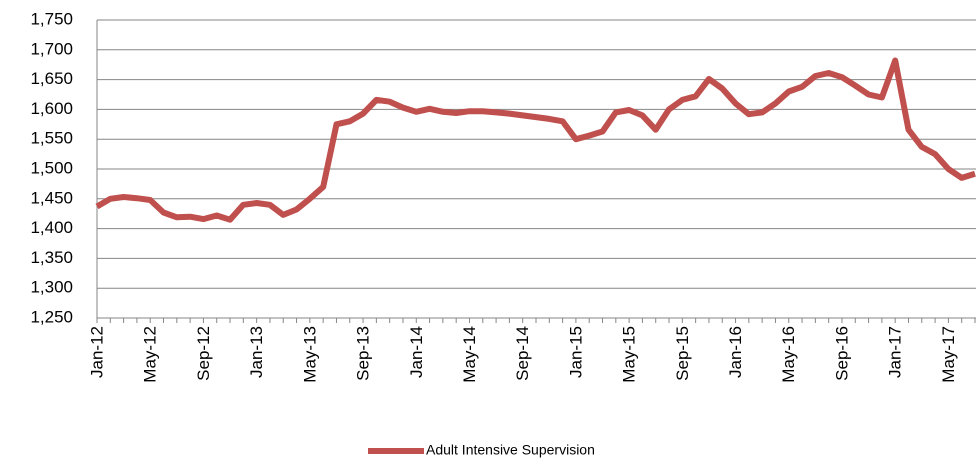 This screenshot has height=465, width=976. Describe the element at coordinates (51, 48) in the screenshot. I see `y-tick-label: 1,700` at that location.